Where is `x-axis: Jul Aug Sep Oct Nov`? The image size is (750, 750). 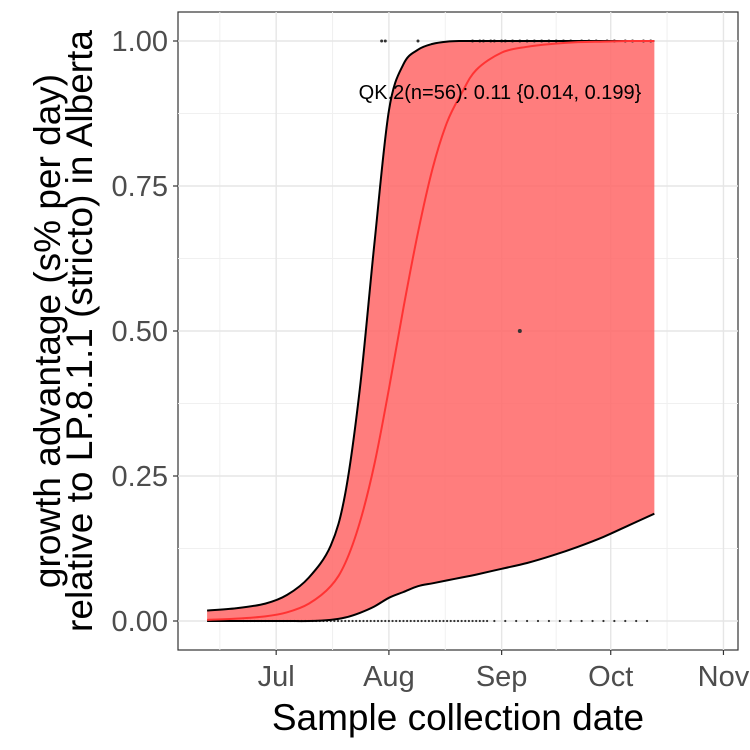
x-axis: Jul Aug Sep Oct Nov is located at coordinates (504, 671).